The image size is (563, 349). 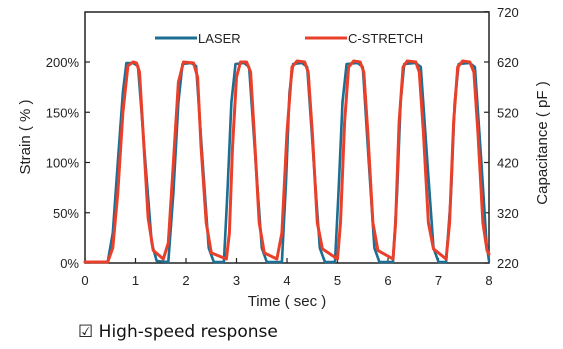 What do you see at coordinates (289, 38) in the screenshot?
I see `legend: LASER C-STRETCH` at bounding box center [289, 38].